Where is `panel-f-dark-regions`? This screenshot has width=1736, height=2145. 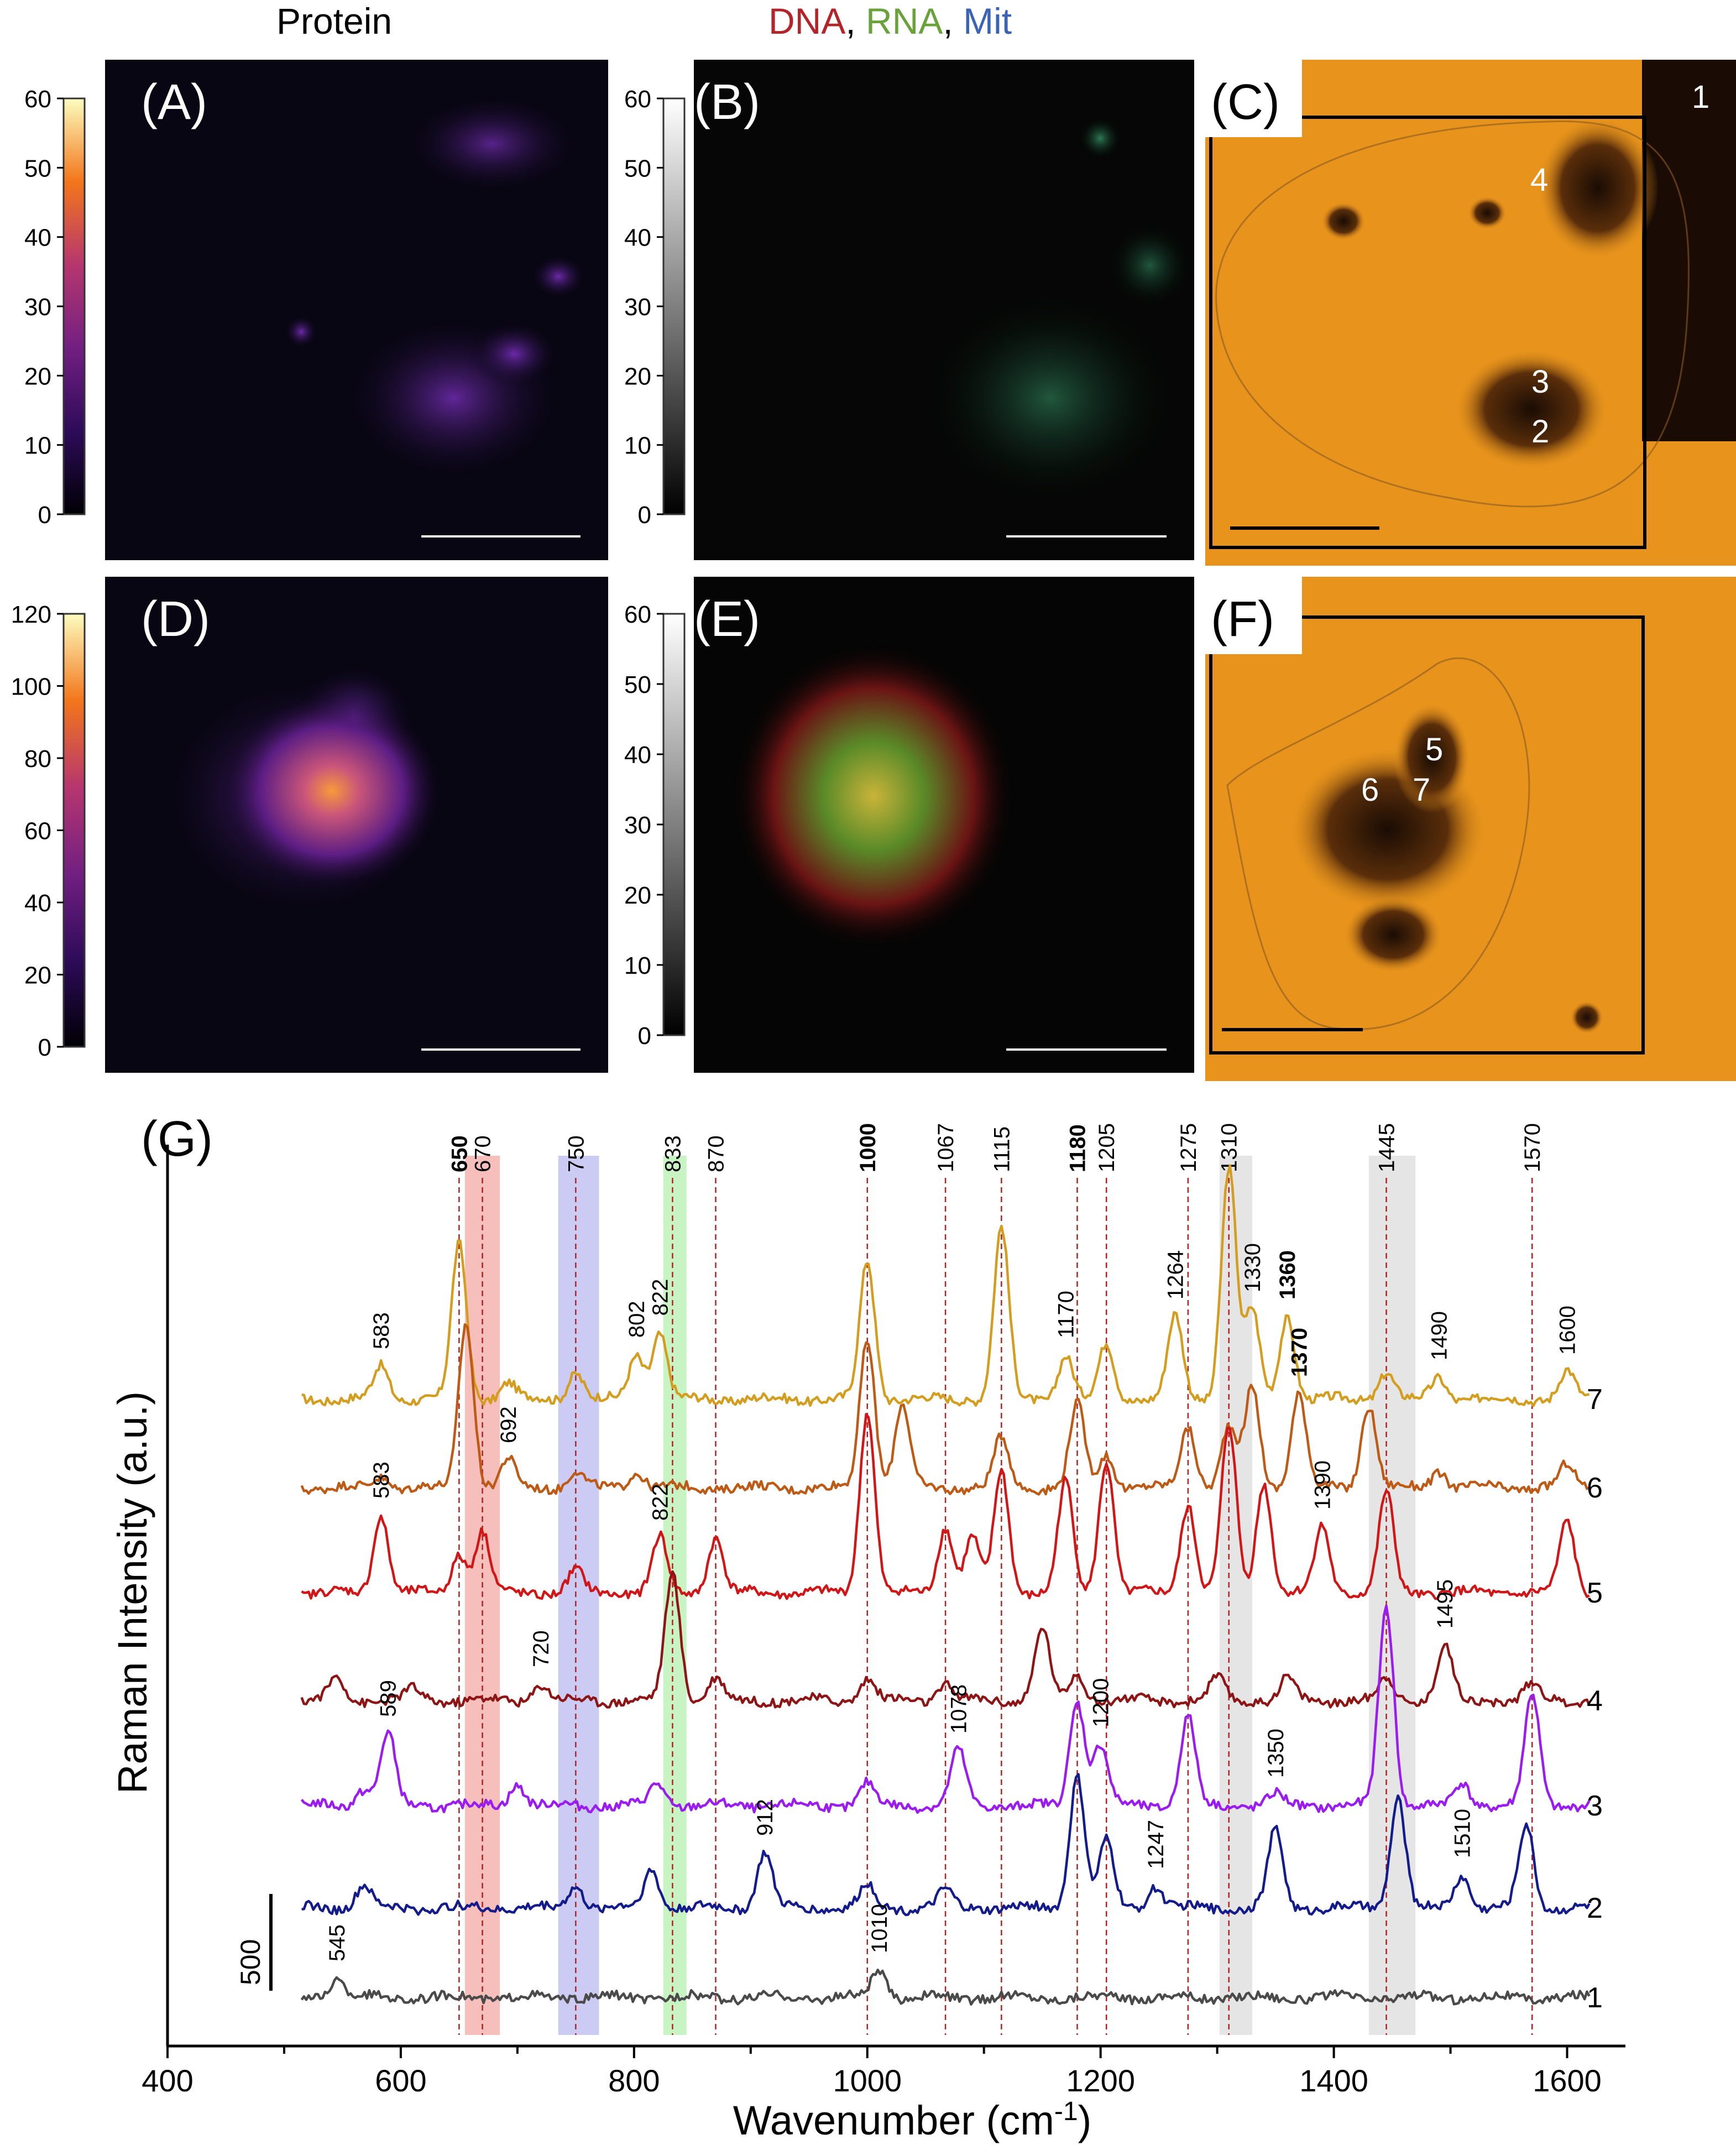
panel-f-dark-regions is located at coordinates (1445, 868).